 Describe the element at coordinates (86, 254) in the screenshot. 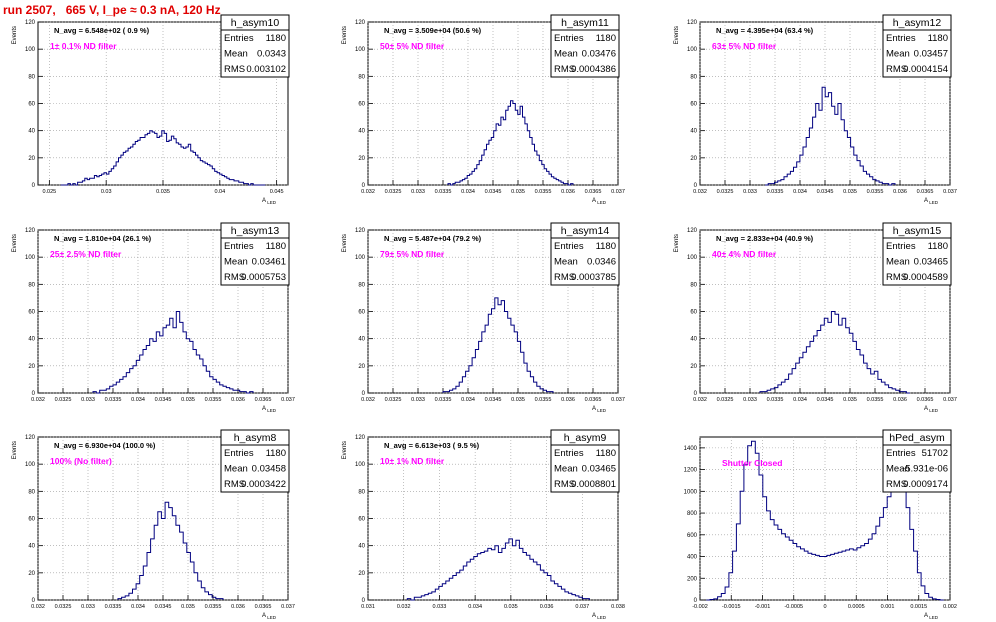

I see `filter-label: 25± 2.5% ND filter` at that location.